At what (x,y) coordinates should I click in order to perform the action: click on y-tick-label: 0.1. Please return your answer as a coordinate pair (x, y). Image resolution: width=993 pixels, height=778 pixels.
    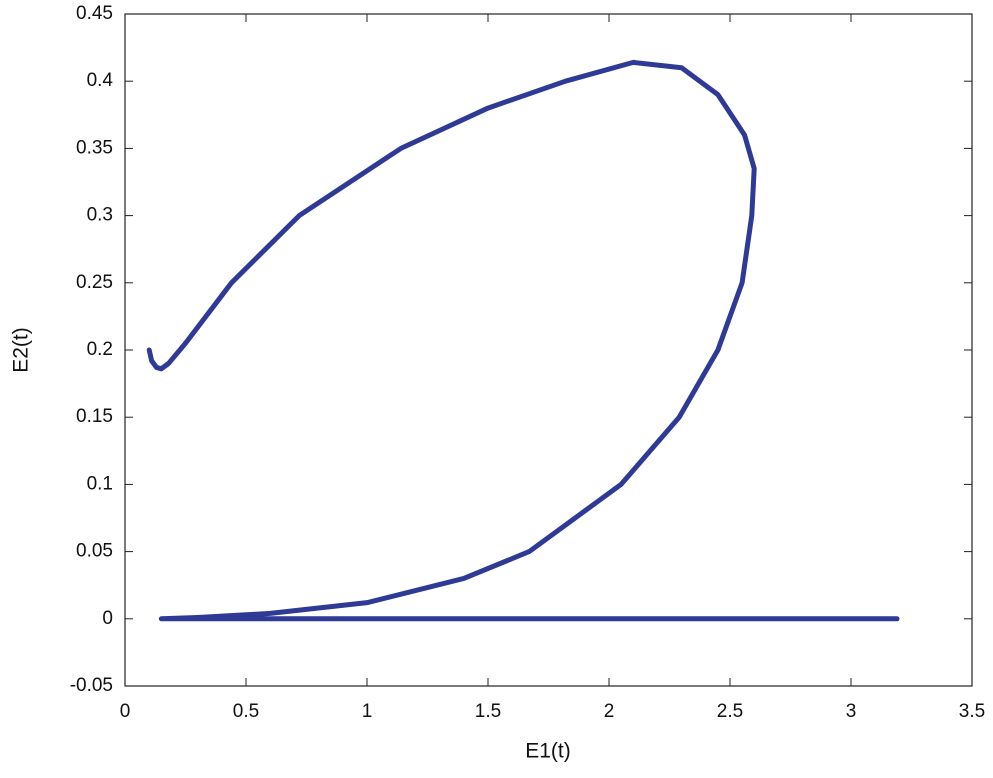
    Looking at the image, I should click on (100, 483).